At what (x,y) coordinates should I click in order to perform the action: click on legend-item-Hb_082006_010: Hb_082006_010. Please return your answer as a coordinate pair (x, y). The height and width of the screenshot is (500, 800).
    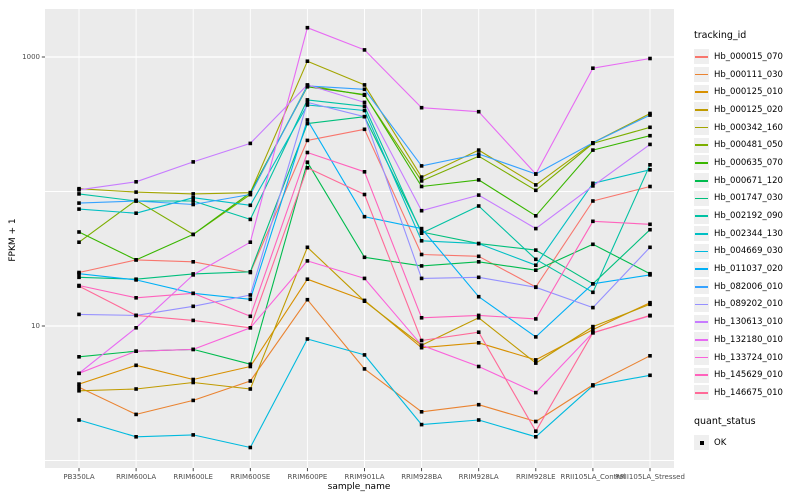
    Looking at the image, I should click on (746, 287).